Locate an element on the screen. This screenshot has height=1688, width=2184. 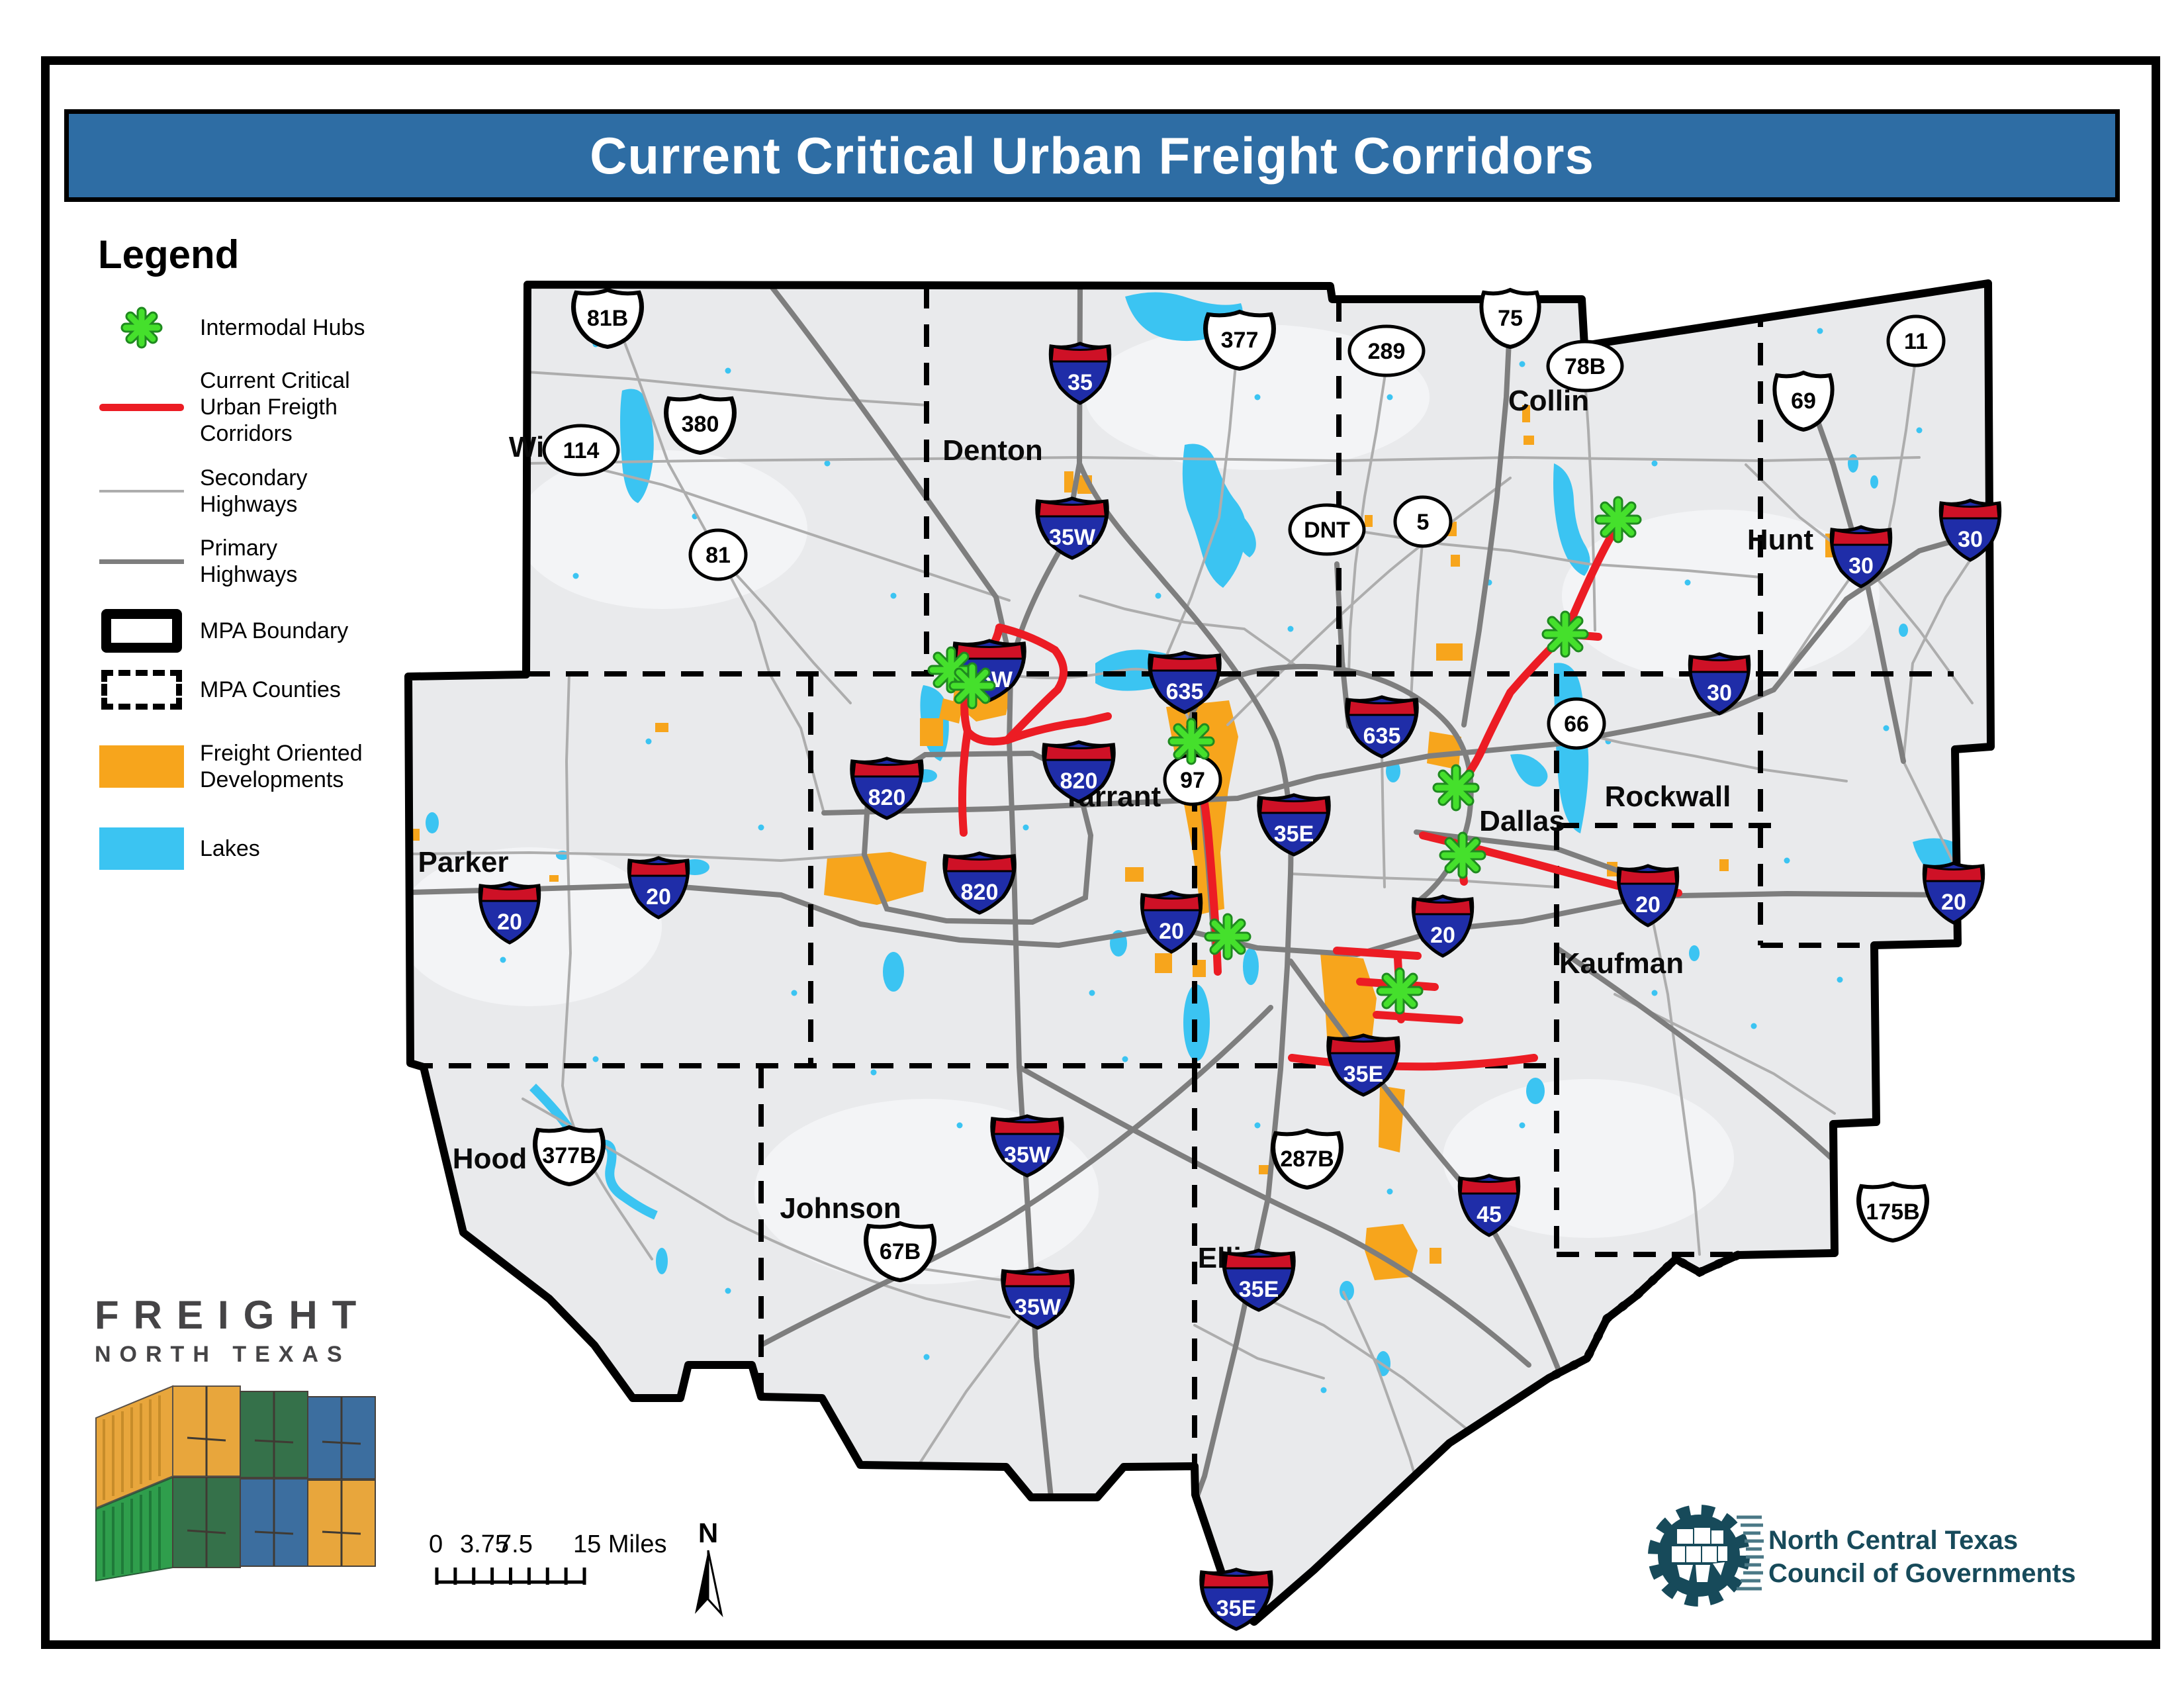
state-highway-shield-11: 11 is located at coordinates (1916, 341).